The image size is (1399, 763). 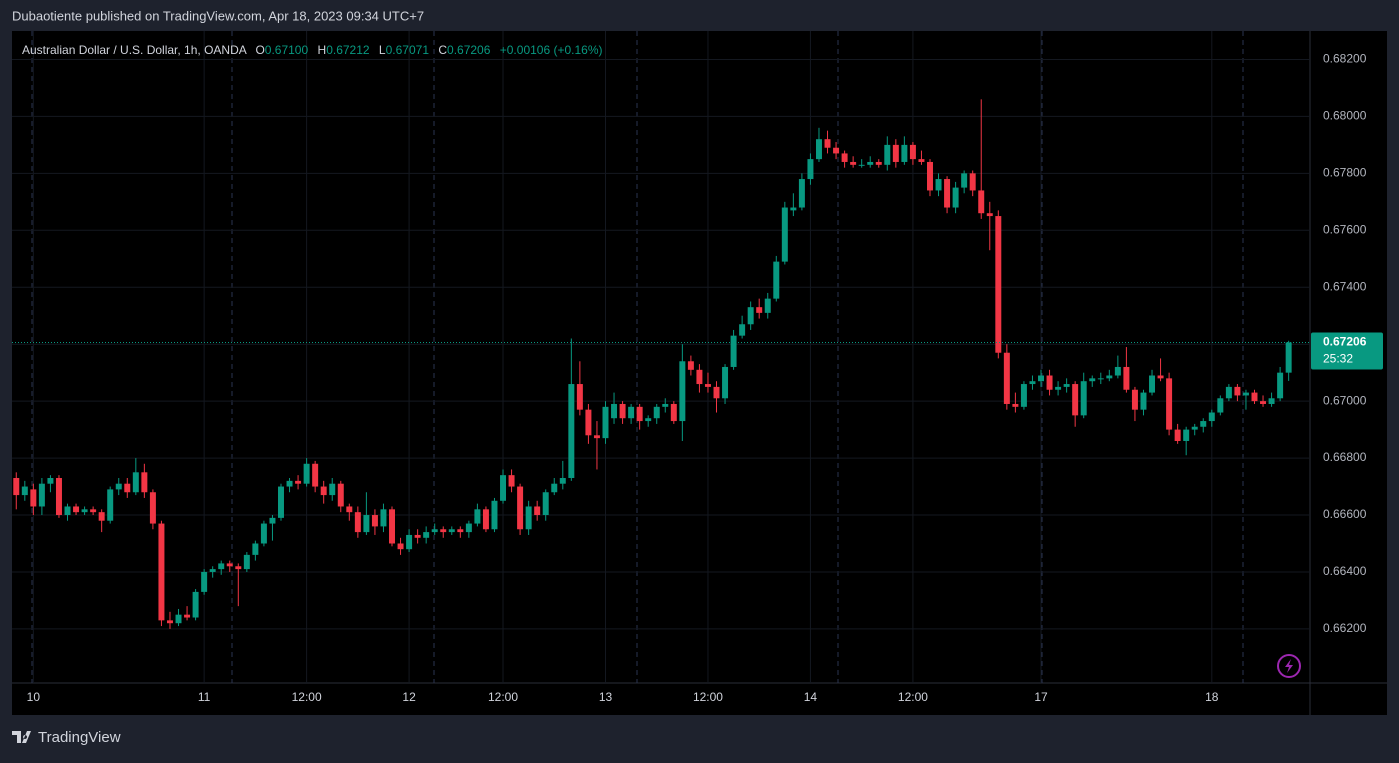 I want to click on last-price-label: 0.67206, so click(x=1345, y=342).